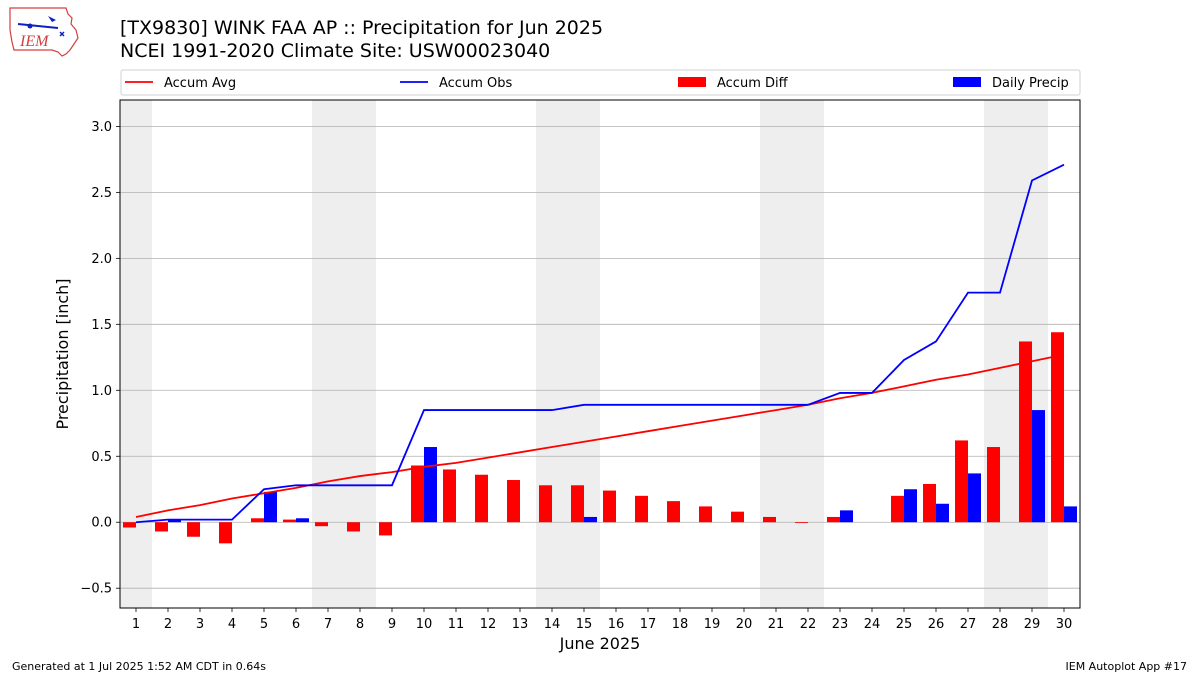 The width and height of the screenshot is (1200, 675). I want to click on legend-label: Accum Obs, so click(475, 83).